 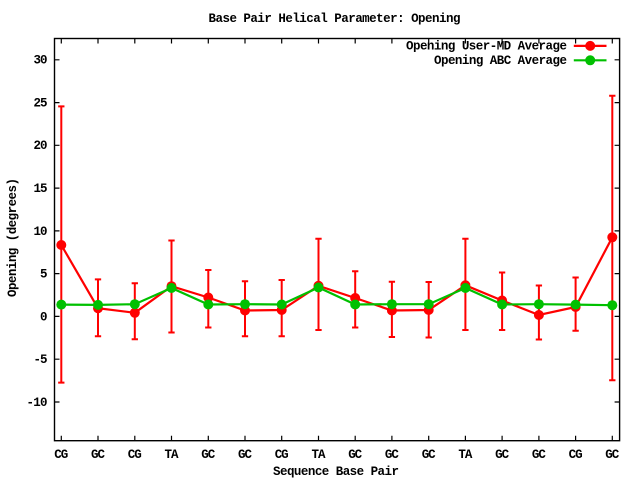 What do you see at coordinates (41, 189) in the screenshot?
I see `svg-text: 15` at bounding box center [41, 189].